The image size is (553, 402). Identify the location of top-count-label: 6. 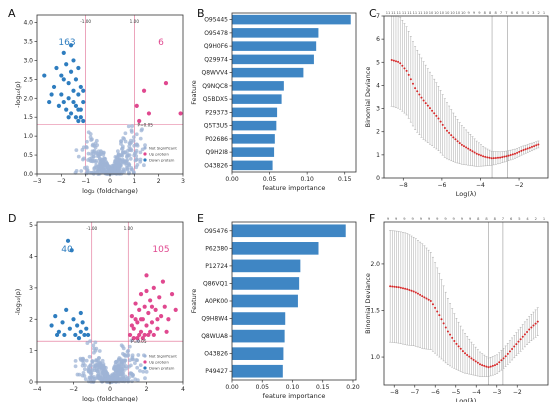
(512, 13).